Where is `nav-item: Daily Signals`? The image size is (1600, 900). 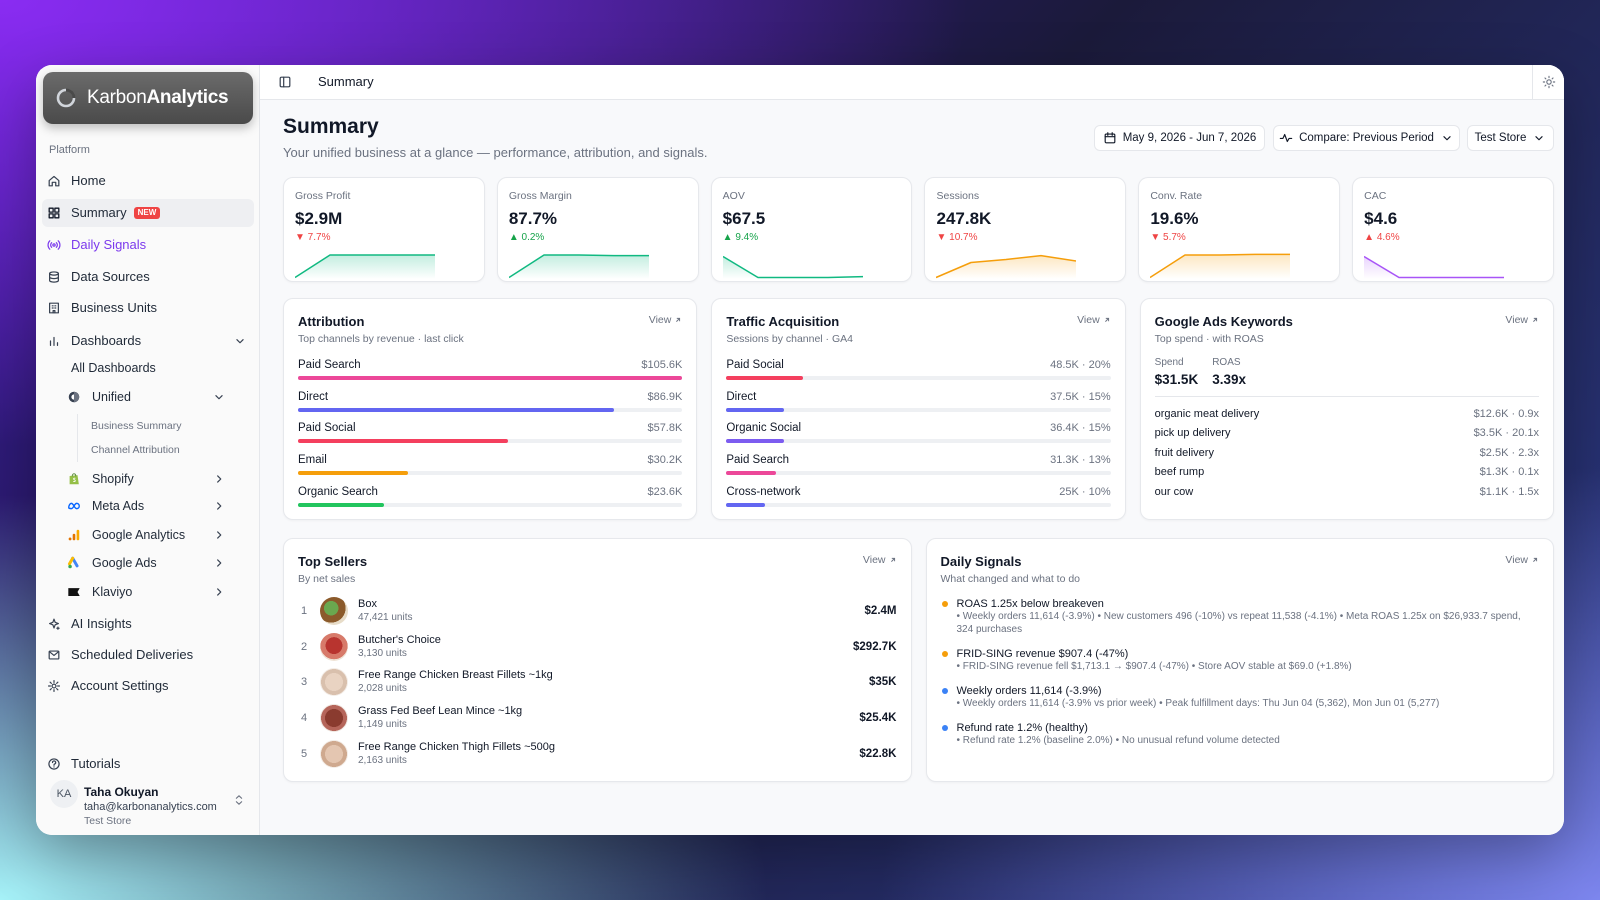
nav-item: Daily Signals is located at coordinates (148, 245).